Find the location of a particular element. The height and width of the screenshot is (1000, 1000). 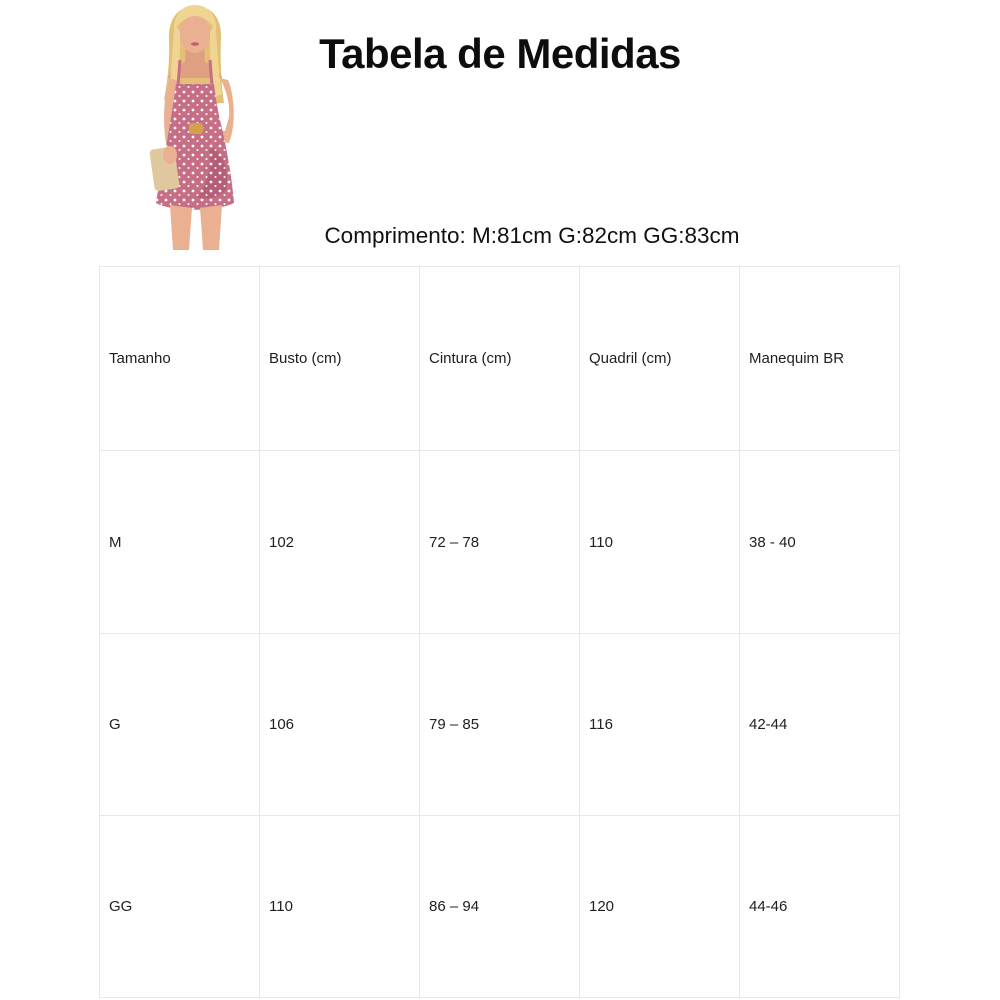

model-leg-right is located at coordinates (211, 227).